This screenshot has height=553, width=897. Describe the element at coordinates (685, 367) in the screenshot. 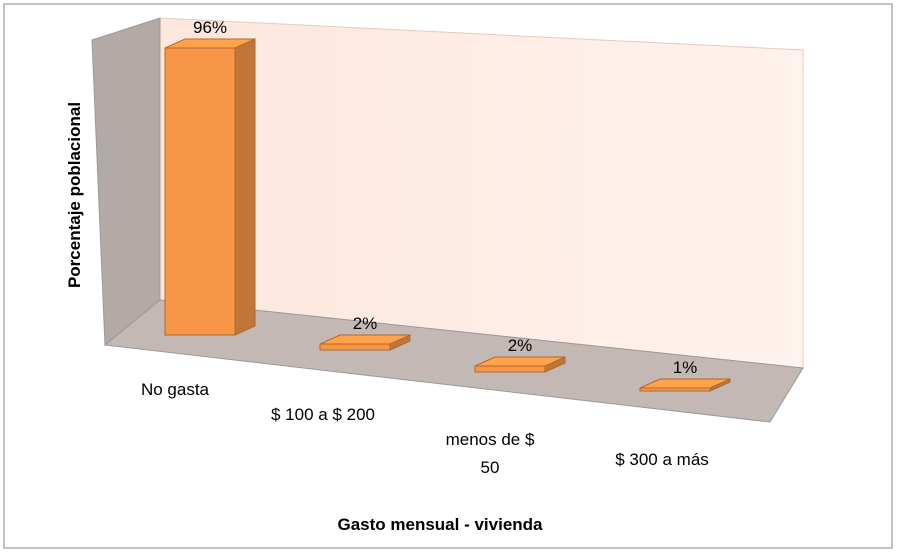

I see `data-label: 1%` at that location.